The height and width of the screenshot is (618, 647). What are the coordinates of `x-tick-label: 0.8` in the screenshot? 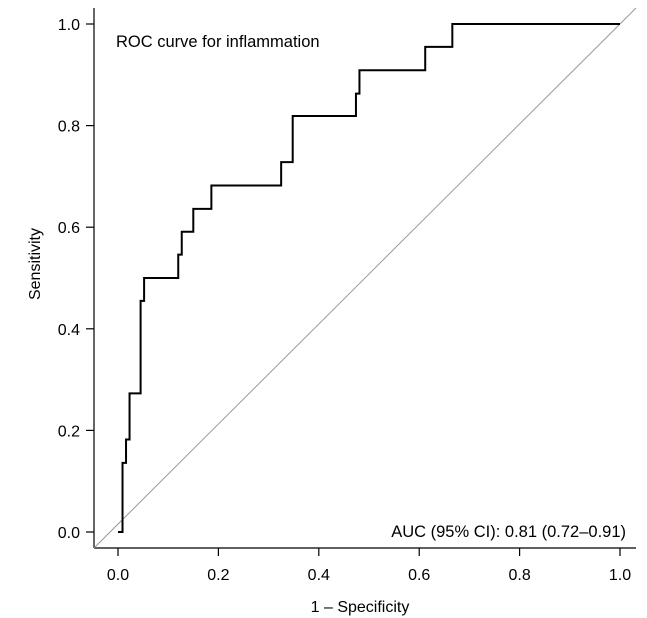 It's located at (519, 575).